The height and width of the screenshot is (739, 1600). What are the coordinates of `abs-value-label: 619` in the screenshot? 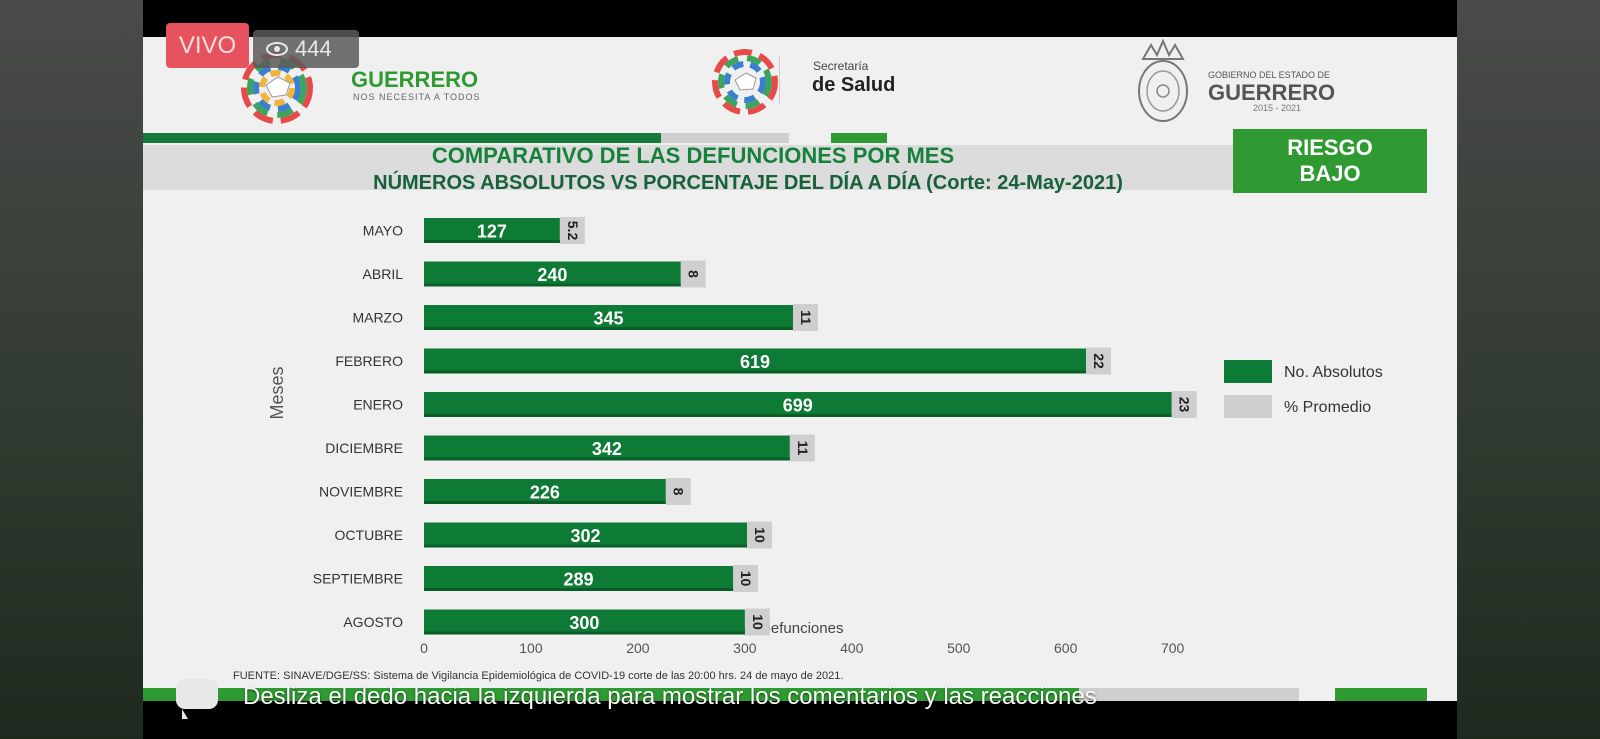 It's located at (755, 362).